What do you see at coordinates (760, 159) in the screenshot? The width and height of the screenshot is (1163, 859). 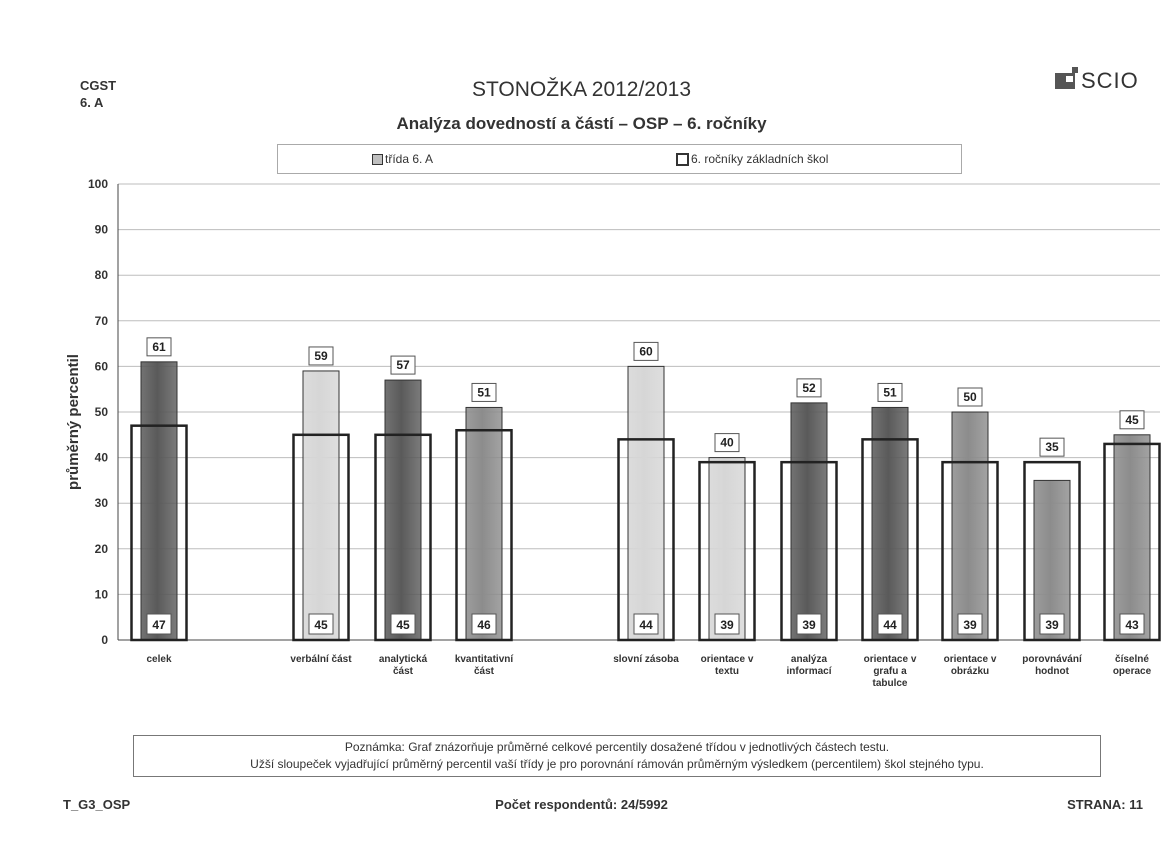 I see `legend-label-national: 6. ročníky základních škol` at bounding box center [760, 159].